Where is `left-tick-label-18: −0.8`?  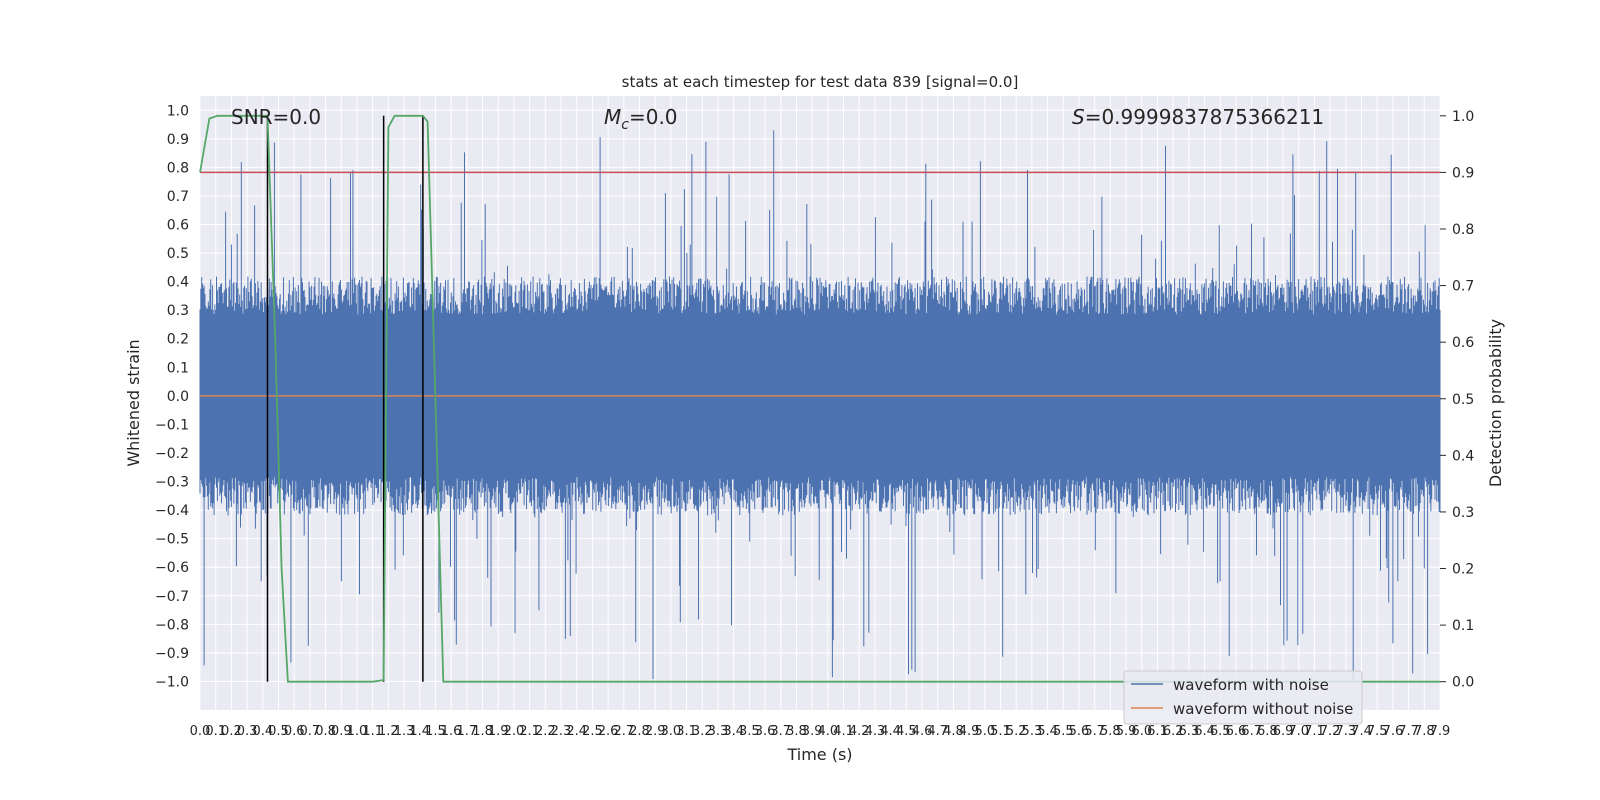
left-tick-label-18: −0.8 is located at coordinates (172, 625).